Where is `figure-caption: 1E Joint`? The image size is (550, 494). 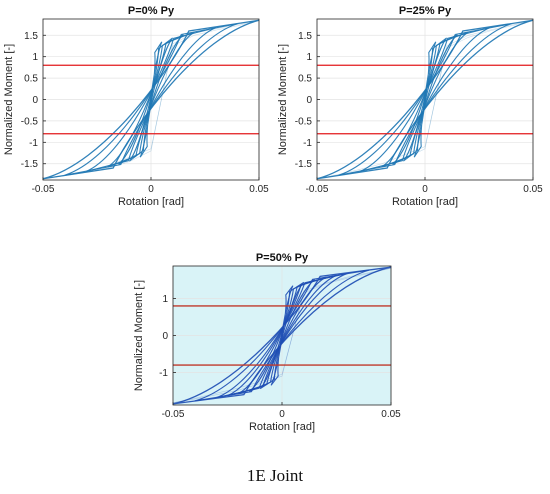
figure-caption: 1E Joint is located at coordinates (275, 475).